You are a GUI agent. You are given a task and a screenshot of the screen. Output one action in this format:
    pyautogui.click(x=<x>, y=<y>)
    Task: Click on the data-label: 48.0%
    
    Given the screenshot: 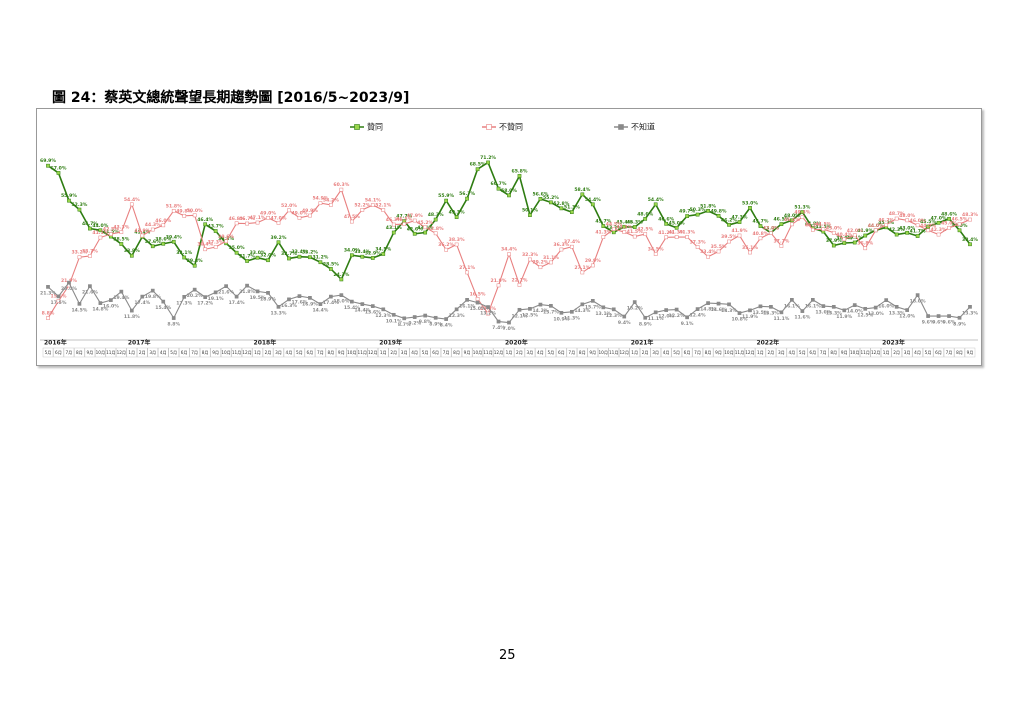 What is the action you would take?
    pyautogui.click(x=792, y=216)
    